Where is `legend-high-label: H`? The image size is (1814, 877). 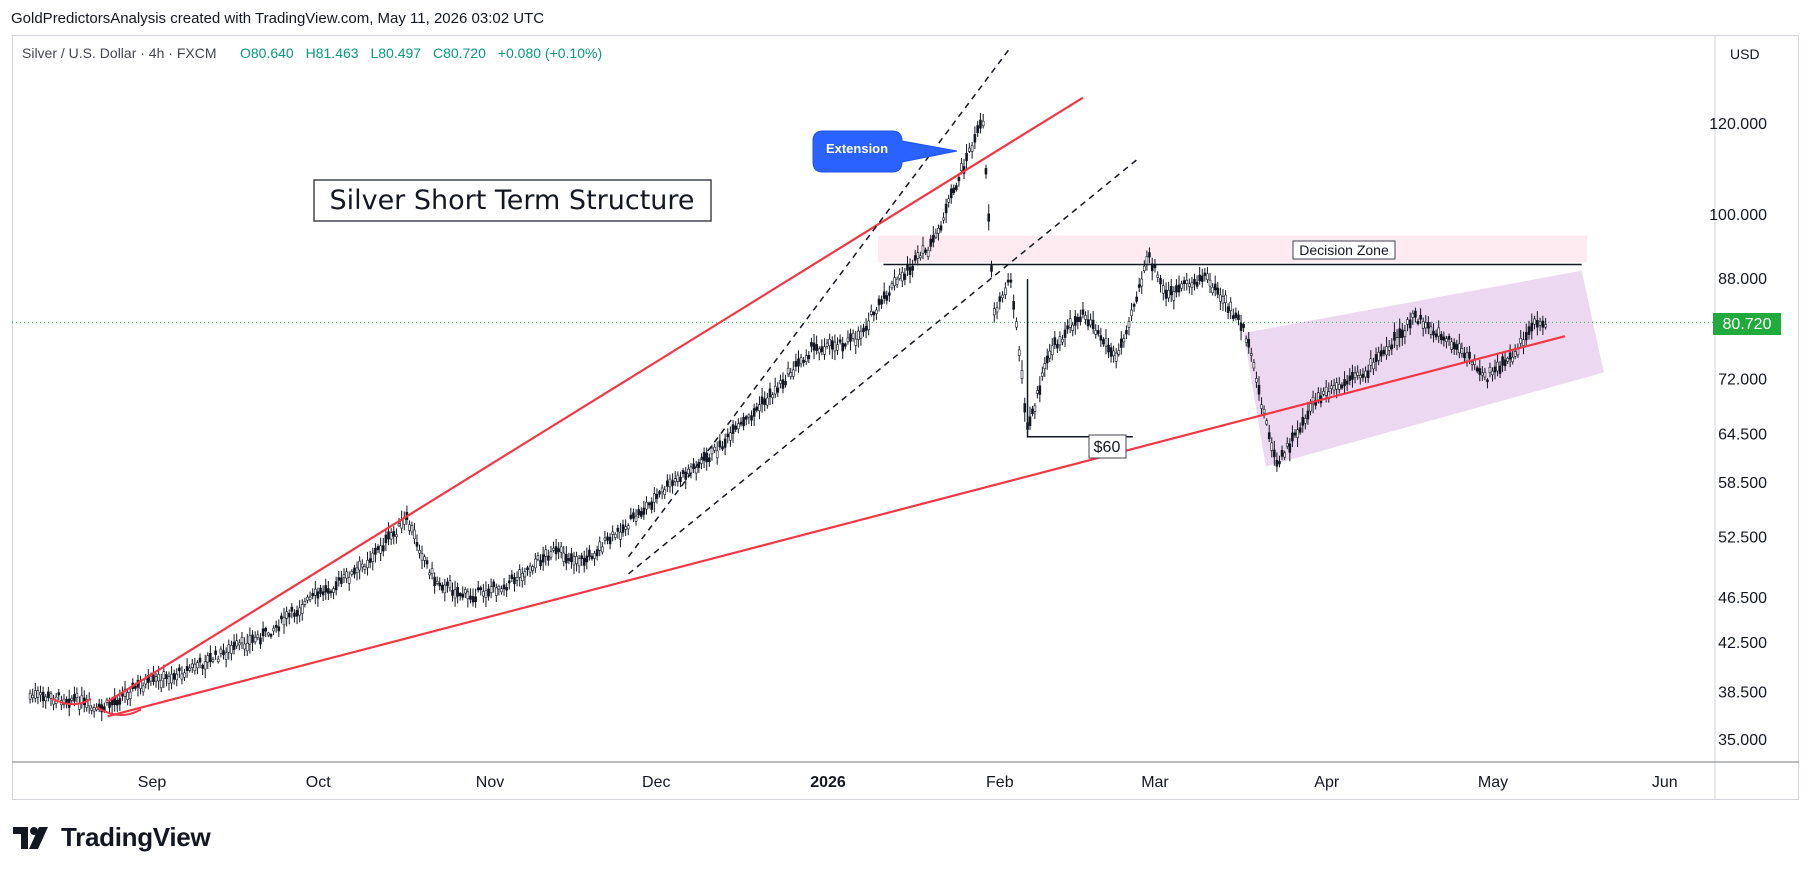 legend-high-label: H is located at coordinates (311, 53).